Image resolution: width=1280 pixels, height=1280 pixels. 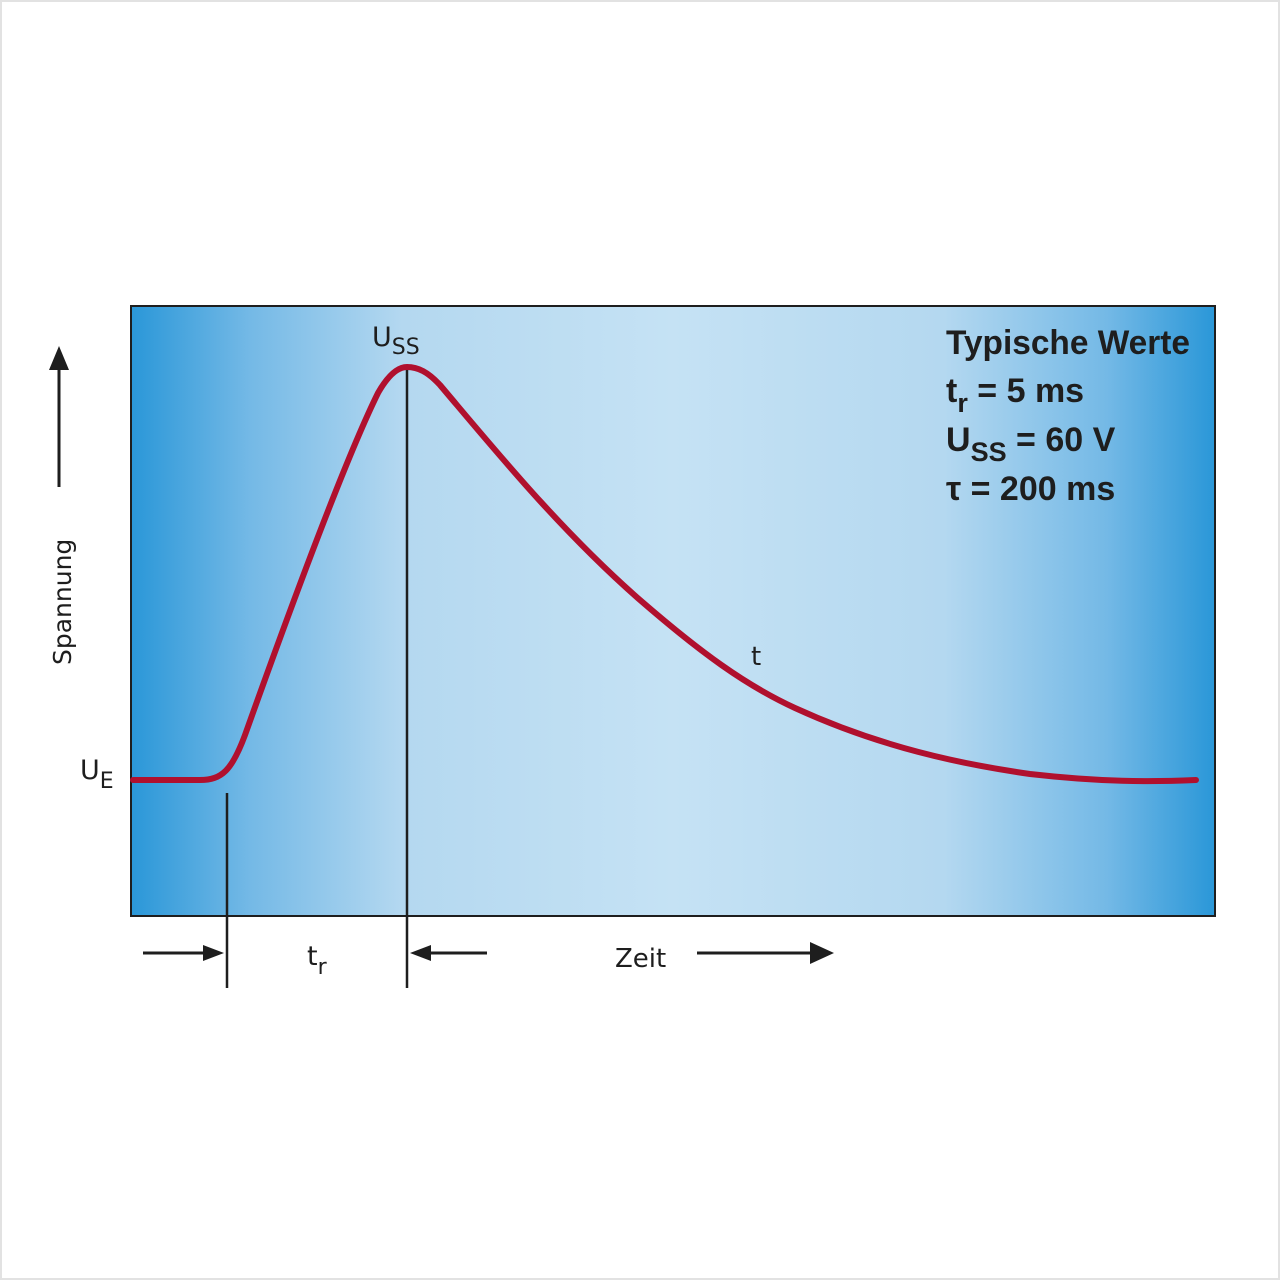 What do you see at coordinates (59, 358) in the screenshot?
I see `y-axis-arrow-head` at bounding box center [59, 358].